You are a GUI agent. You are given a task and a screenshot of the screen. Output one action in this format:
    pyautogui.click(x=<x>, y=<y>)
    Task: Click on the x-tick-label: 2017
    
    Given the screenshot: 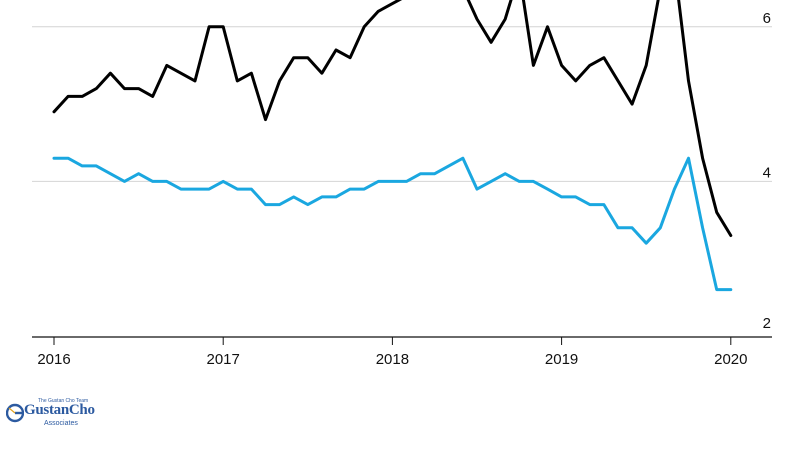 What is the action you would take?
    pyautogui.click(x=223, y=359)
    